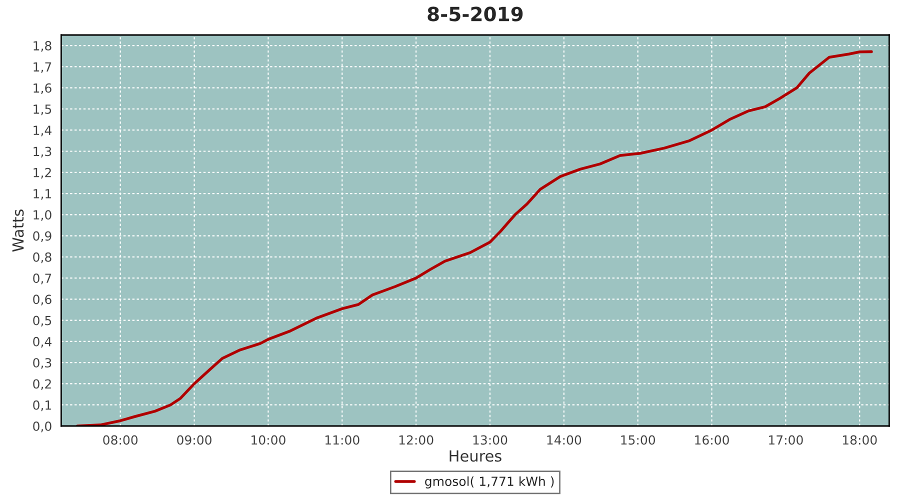  What do you see at coordinates (43, 110) in the screenshot?
I see `y-tick-label: 1,5` at bounding box center [43, 110].